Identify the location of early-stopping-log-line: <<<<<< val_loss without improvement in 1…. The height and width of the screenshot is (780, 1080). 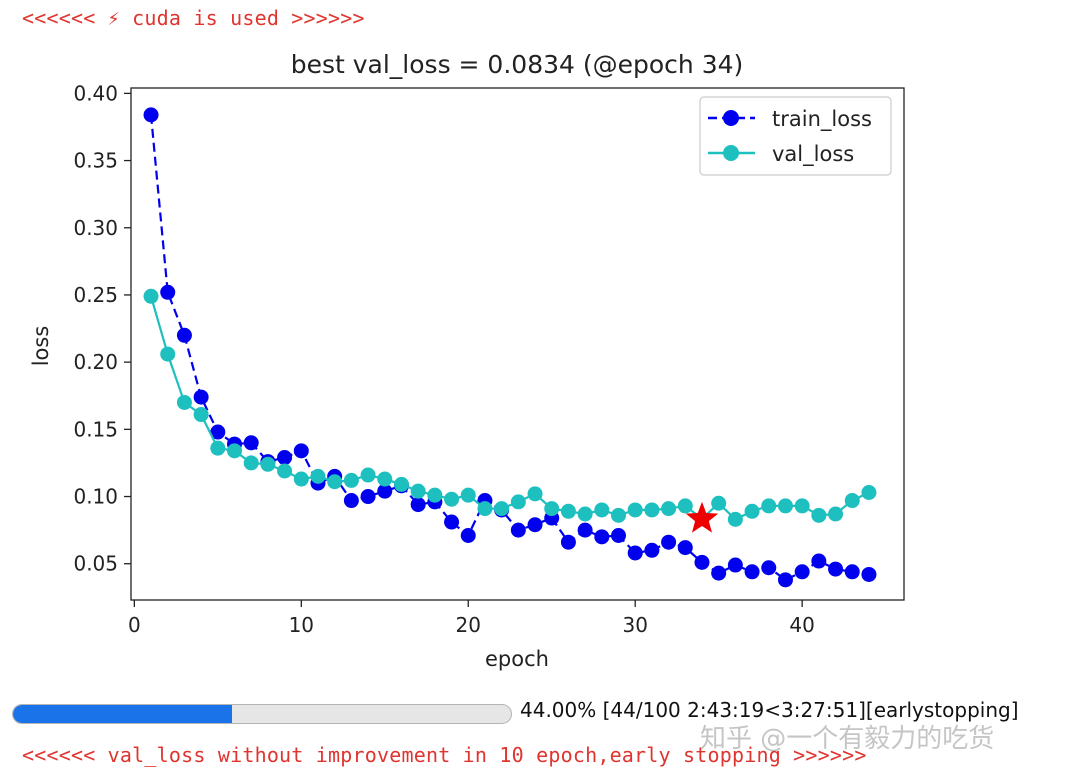
(444, 755).